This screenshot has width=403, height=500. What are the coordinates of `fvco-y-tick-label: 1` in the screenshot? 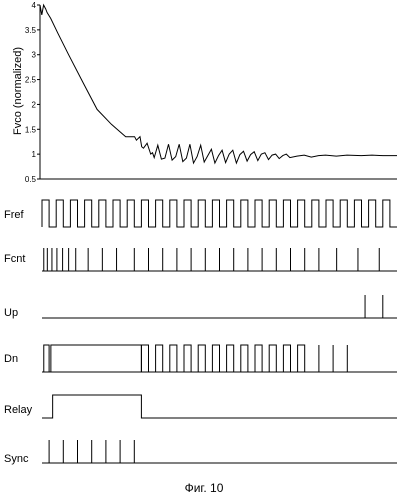 It's located at (34, 154).